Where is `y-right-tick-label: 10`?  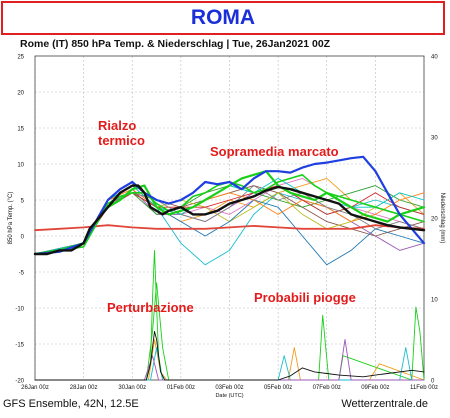 y-right-tick-label: 10 is located at coordinates (434, 301).